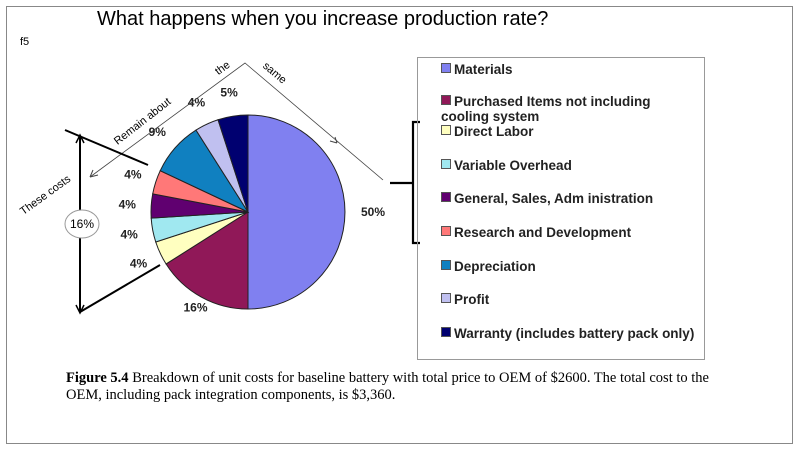 This screenshot has width=800, height=451. What do you see at coordinates (97, 378) in the screenshot?
I see `caption-figure-number: Figure 5.4` at bounding box center [97, 378].